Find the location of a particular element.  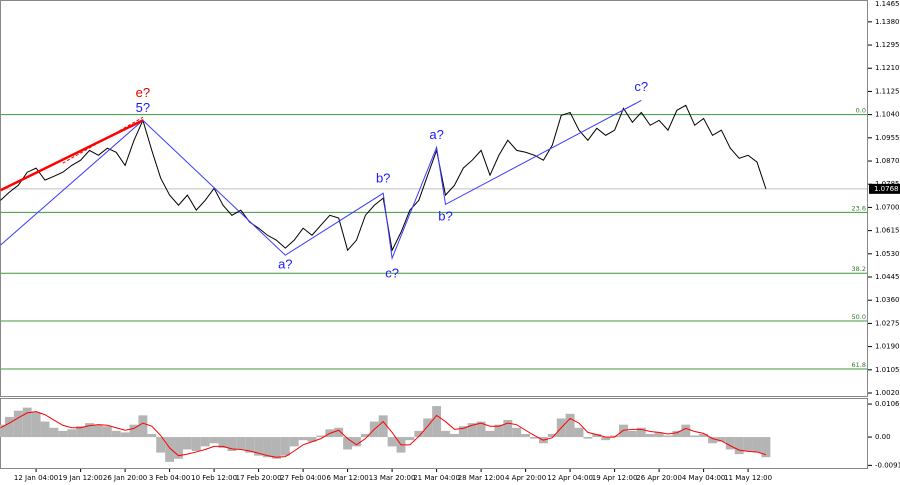

x-tick-label: 3 Feb 04:00 is located at coordinates (169, 478).